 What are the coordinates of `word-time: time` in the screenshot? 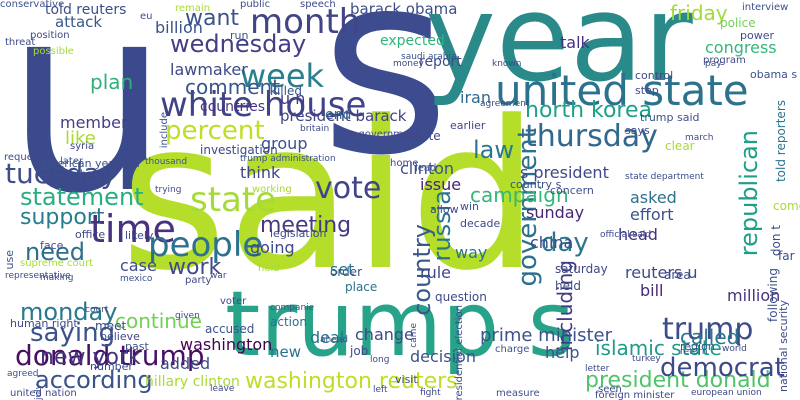 It's located at (133, 229).